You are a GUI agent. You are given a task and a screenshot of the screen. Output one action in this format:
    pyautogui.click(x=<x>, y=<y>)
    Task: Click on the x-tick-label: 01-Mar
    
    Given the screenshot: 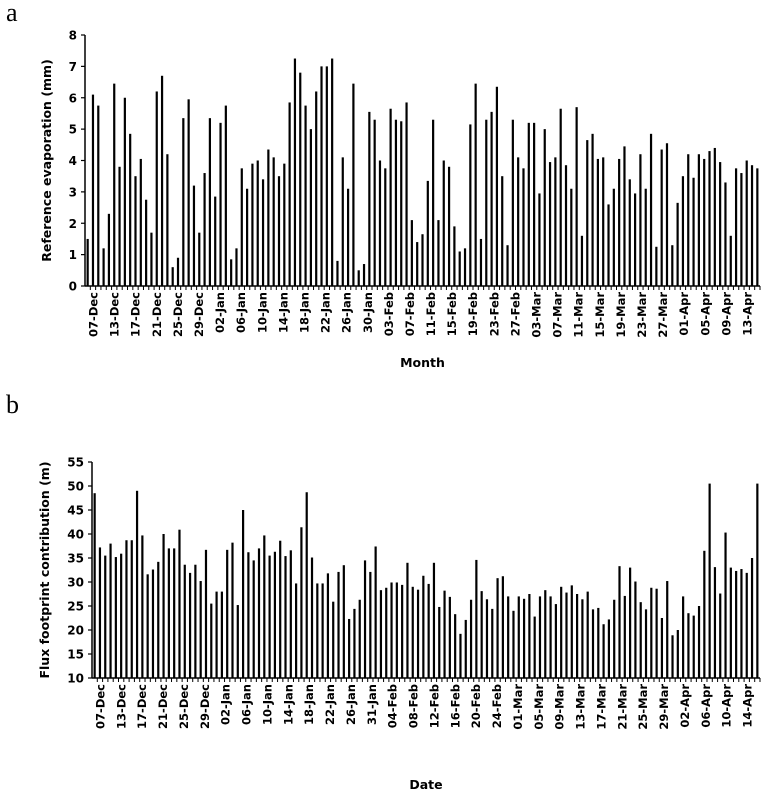 What is the action you would take?
    pyautogui.click(x=518, y=707)
    